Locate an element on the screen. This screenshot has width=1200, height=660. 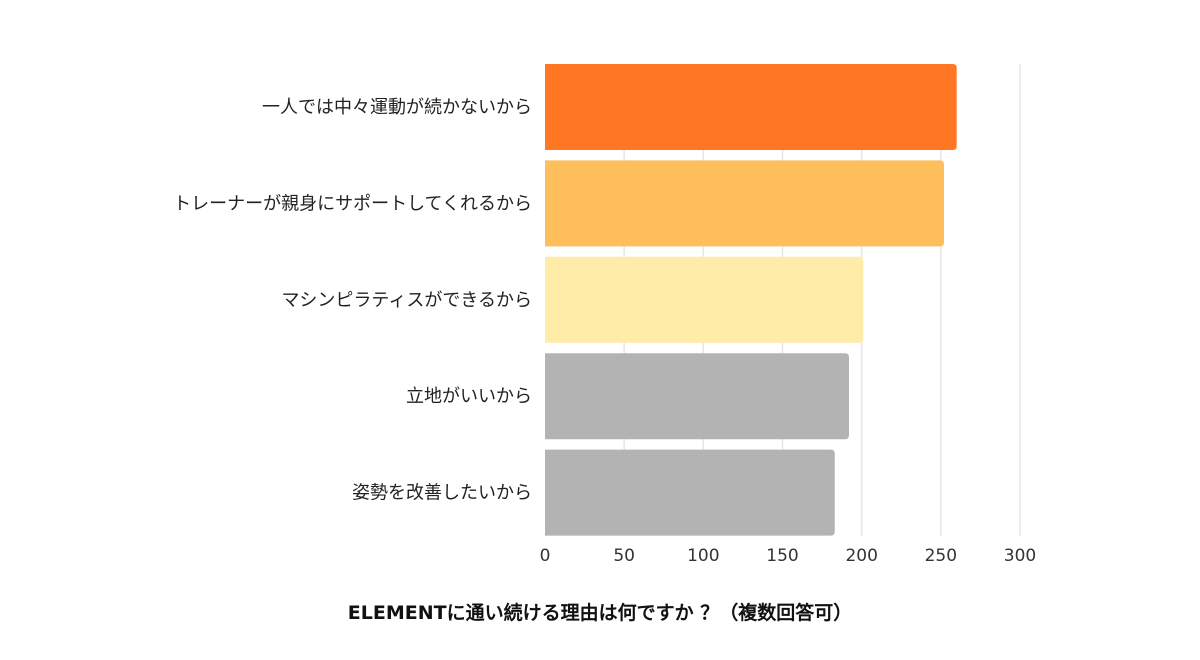
category-label: 姿勢を改善したいから is located at coordinates (442, 493).